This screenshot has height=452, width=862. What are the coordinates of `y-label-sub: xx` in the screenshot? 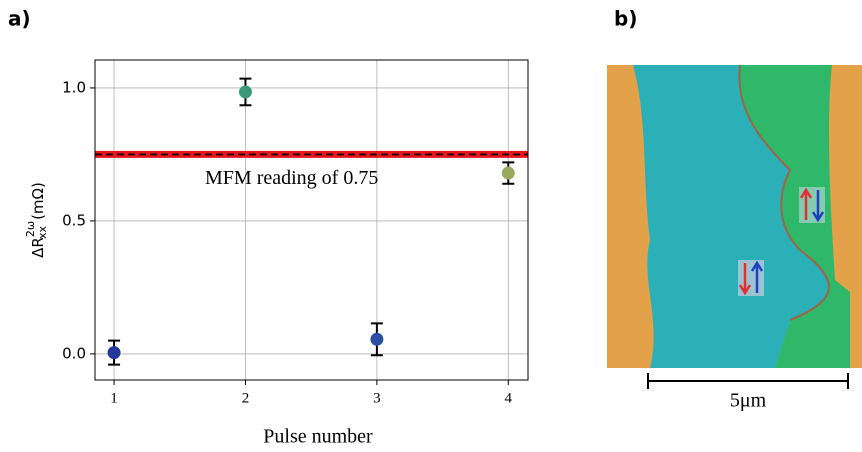 It's located at (42, 232).